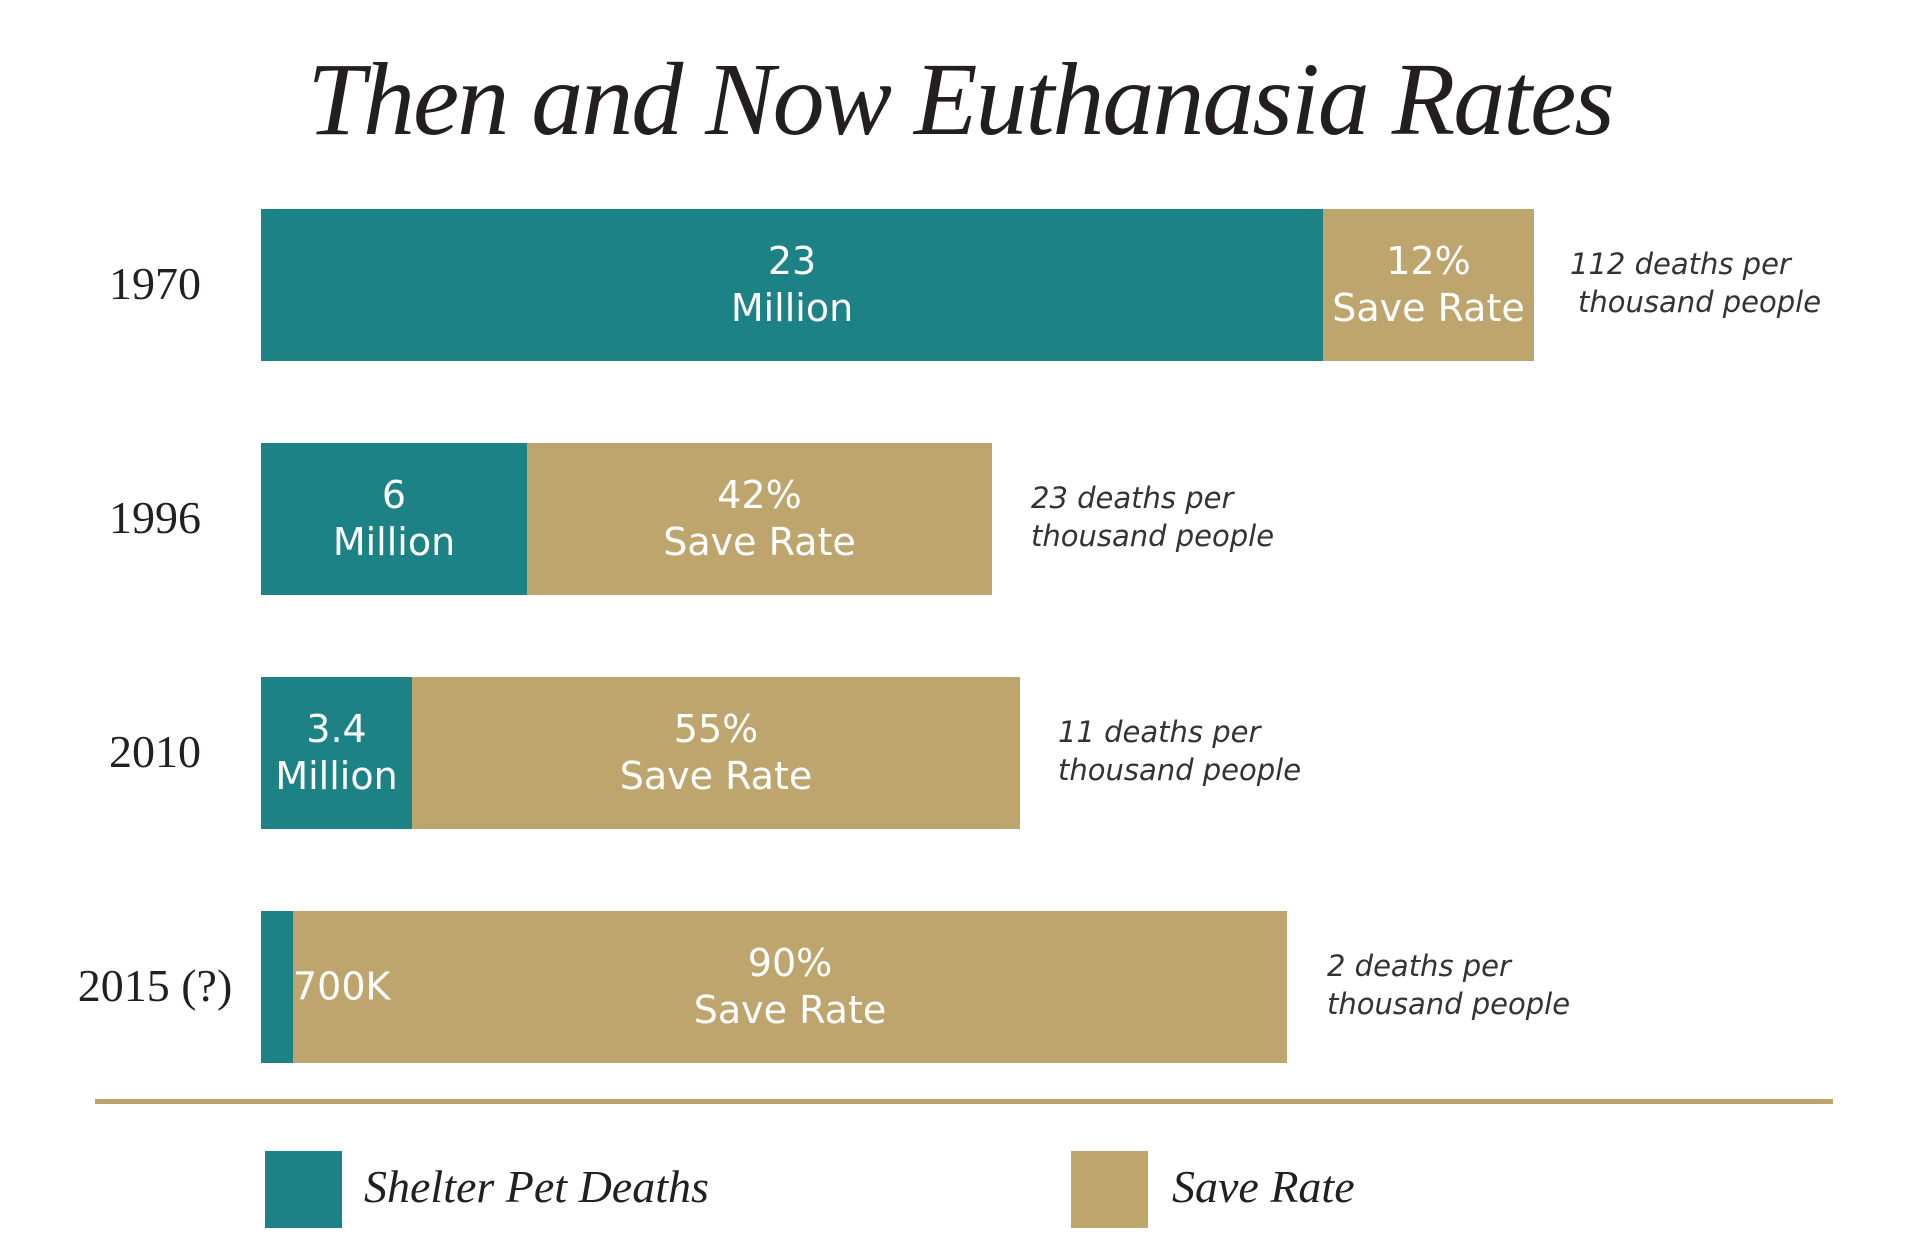 The image size is (1920, 1250). What do you see at coordinates (1428, 285) in the screenshot?
I see `bar-segment-save-rate: 12% Save Rate` at bounding box center [1428, 285].